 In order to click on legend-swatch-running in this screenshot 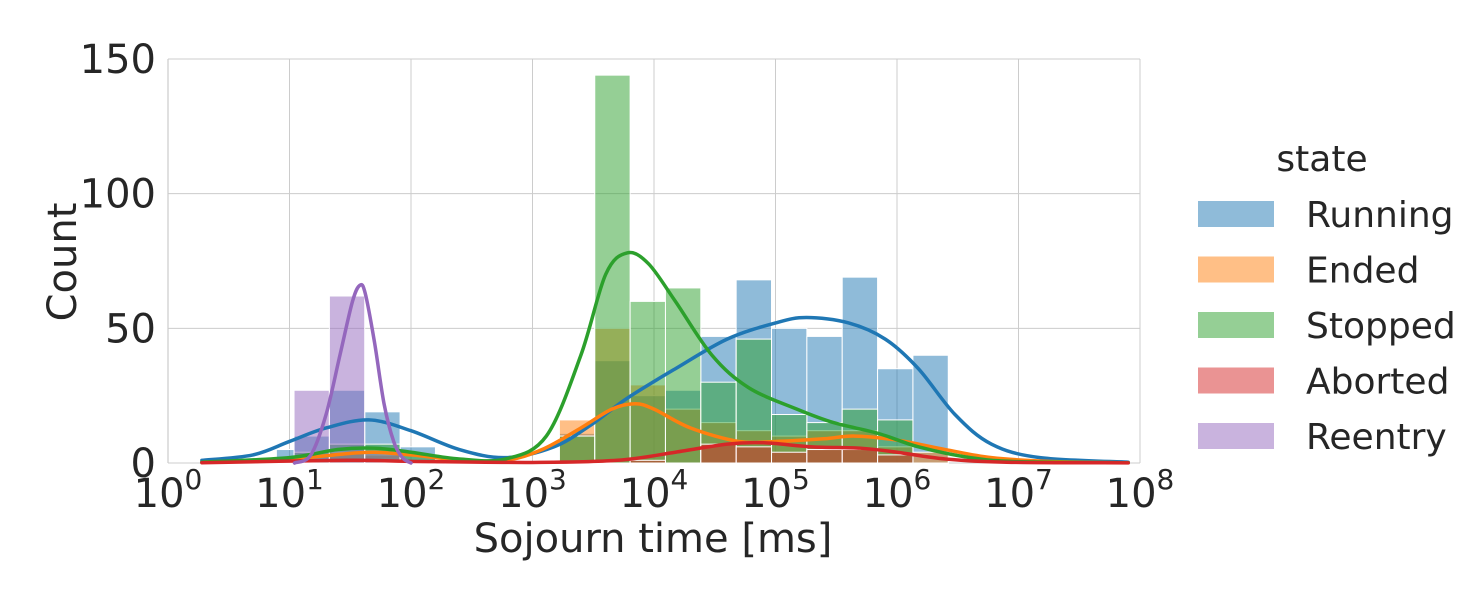, I will do `click(1236, 214)`.